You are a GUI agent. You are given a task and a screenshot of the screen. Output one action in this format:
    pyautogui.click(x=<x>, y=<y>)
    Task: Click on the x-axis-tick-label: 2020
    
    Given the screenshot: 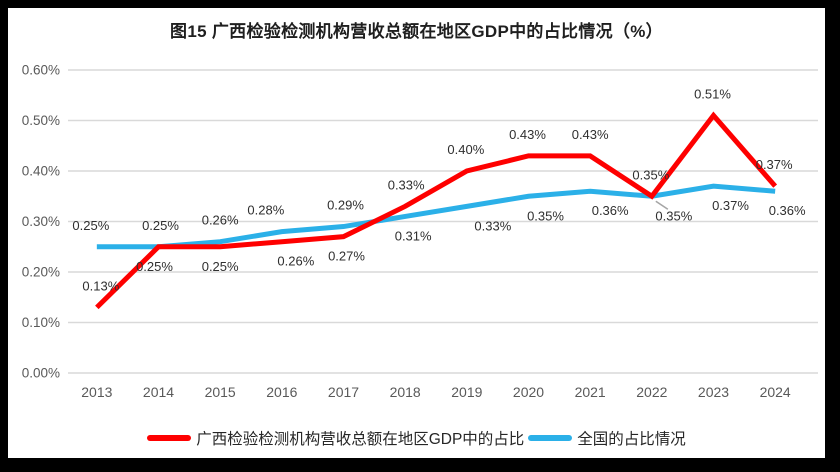 What is the action you would take?
    pyautogui.click(x=528, y=392)
    